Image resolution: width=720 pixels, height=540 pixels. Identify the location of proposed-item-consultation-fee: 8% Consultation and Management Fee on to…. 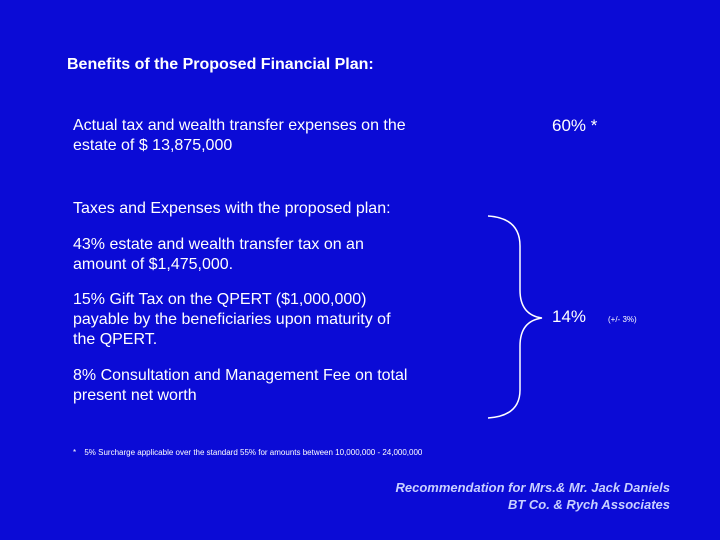
(283, 386).